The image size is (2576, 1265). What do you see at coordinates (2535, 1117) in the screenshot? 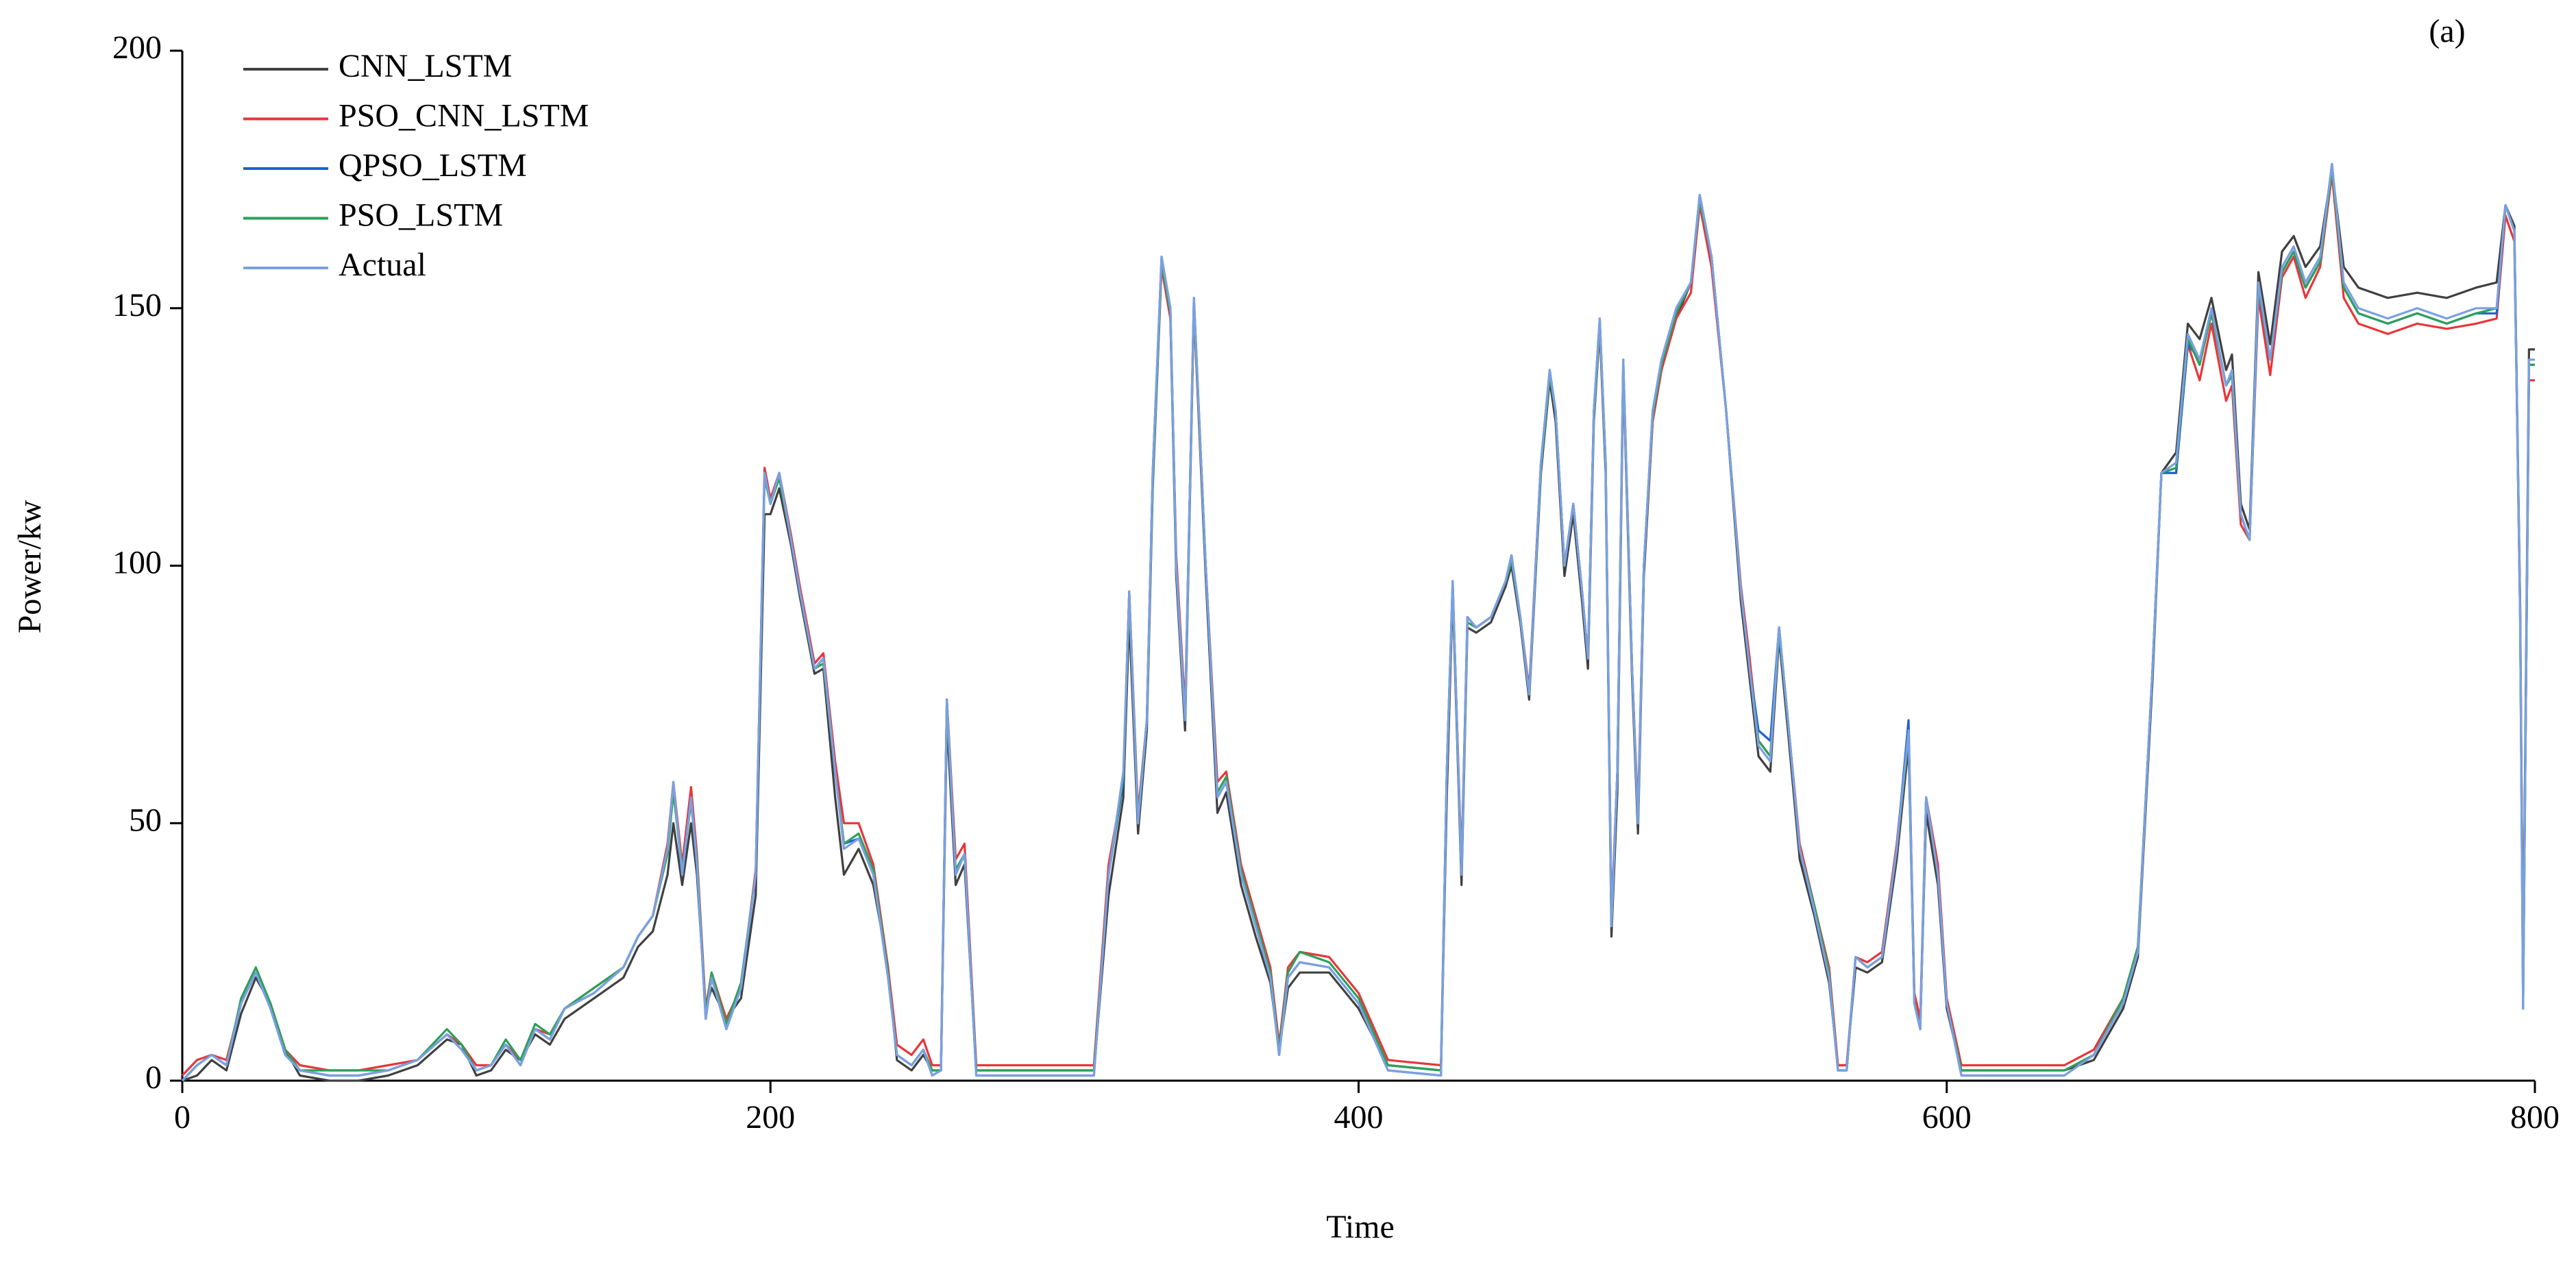
I see `x-tick-label: 800` at bounding box center [2535, 1117].